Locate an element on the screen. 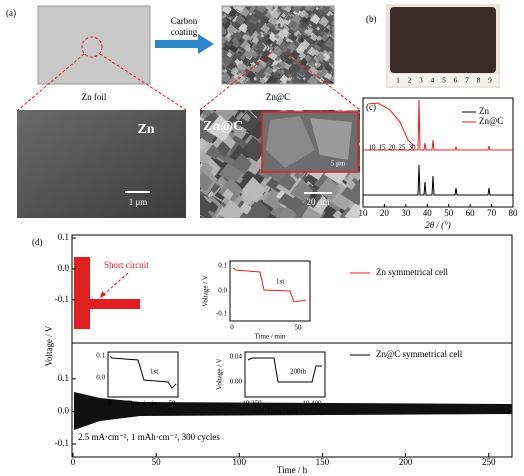 The height and width of the screenshot is (476, 524). ruler-number: 9 is located at coordinates (490, 81).